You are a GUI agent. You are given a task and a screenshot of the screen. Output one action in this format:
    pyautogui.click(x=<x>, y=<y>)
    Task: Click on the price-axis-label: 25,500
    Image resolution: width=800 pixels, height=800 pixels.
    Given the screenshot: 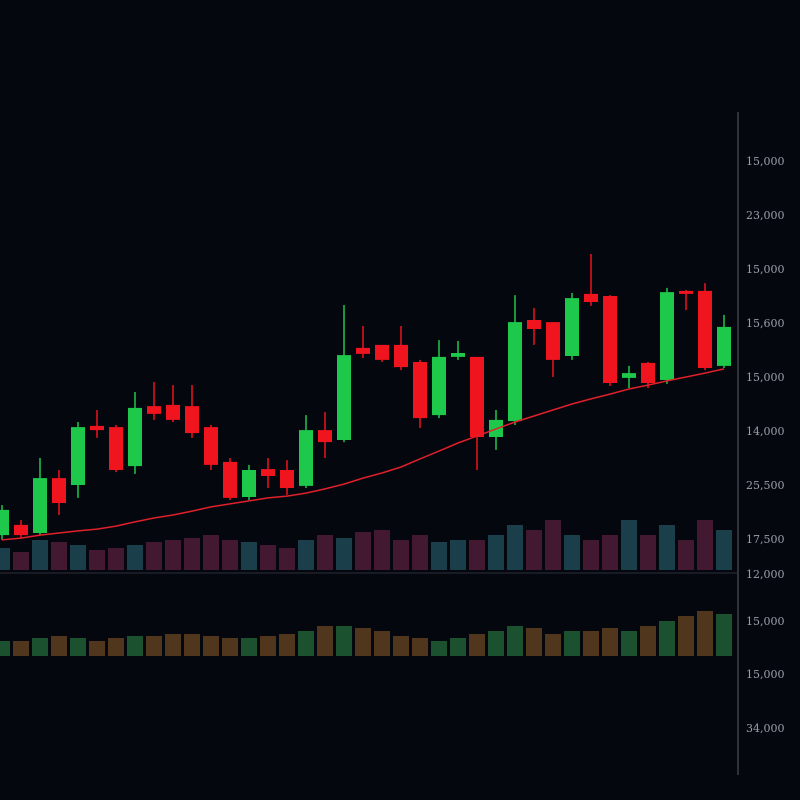 What is the action you would take?
    pyautogui.click(x=765, y=485)
    